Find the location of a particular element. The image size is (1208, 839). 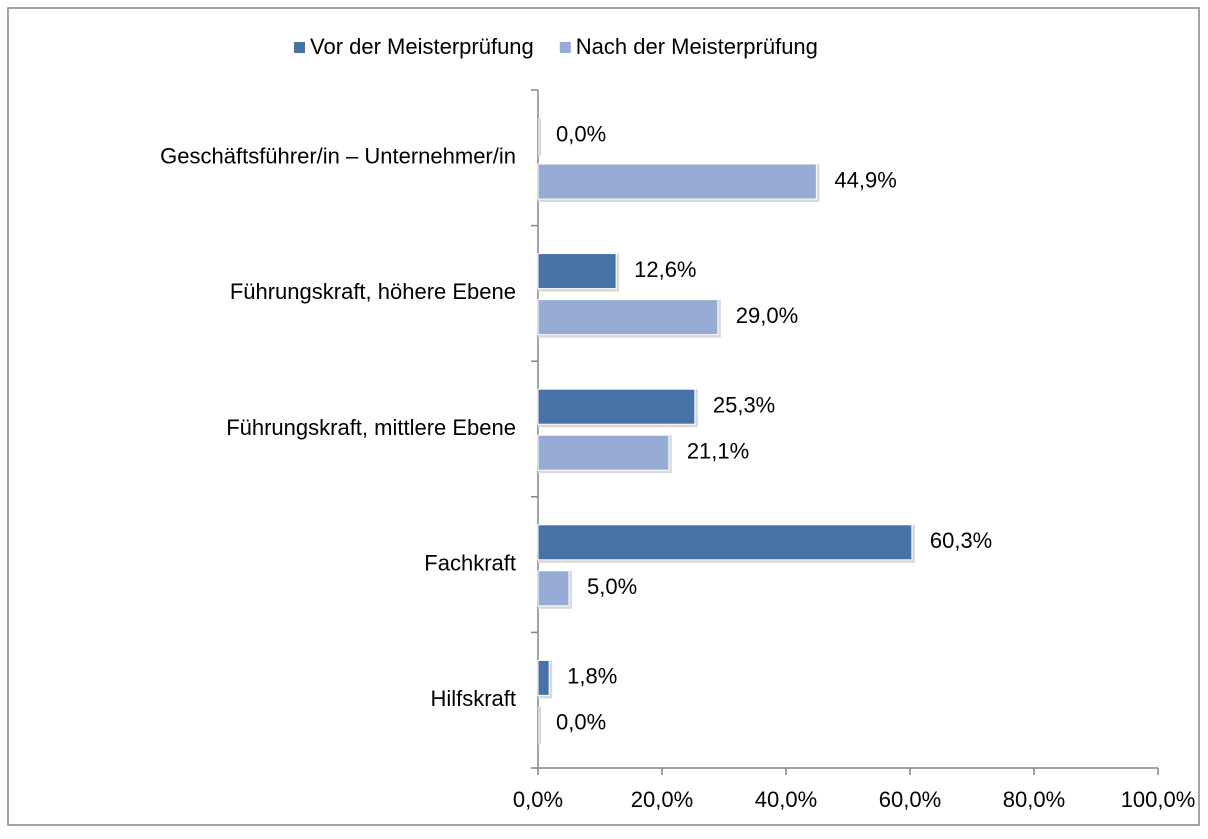

legend-label: Nach der Meisterprüfung is located at coordinates (697, 46).